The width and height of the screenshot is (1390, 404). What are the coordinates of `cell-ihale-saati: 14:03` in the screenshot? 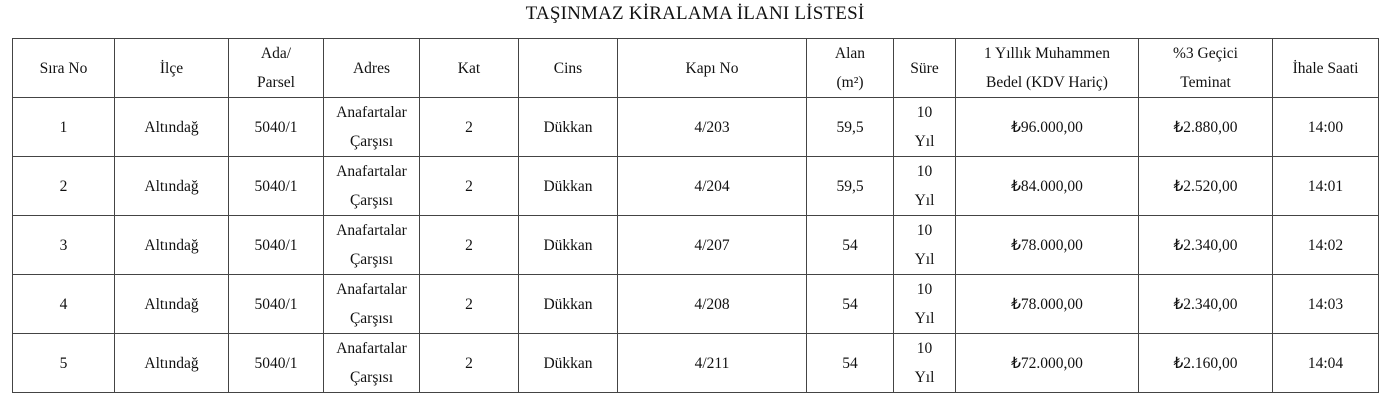 It's located at (1325, 304).